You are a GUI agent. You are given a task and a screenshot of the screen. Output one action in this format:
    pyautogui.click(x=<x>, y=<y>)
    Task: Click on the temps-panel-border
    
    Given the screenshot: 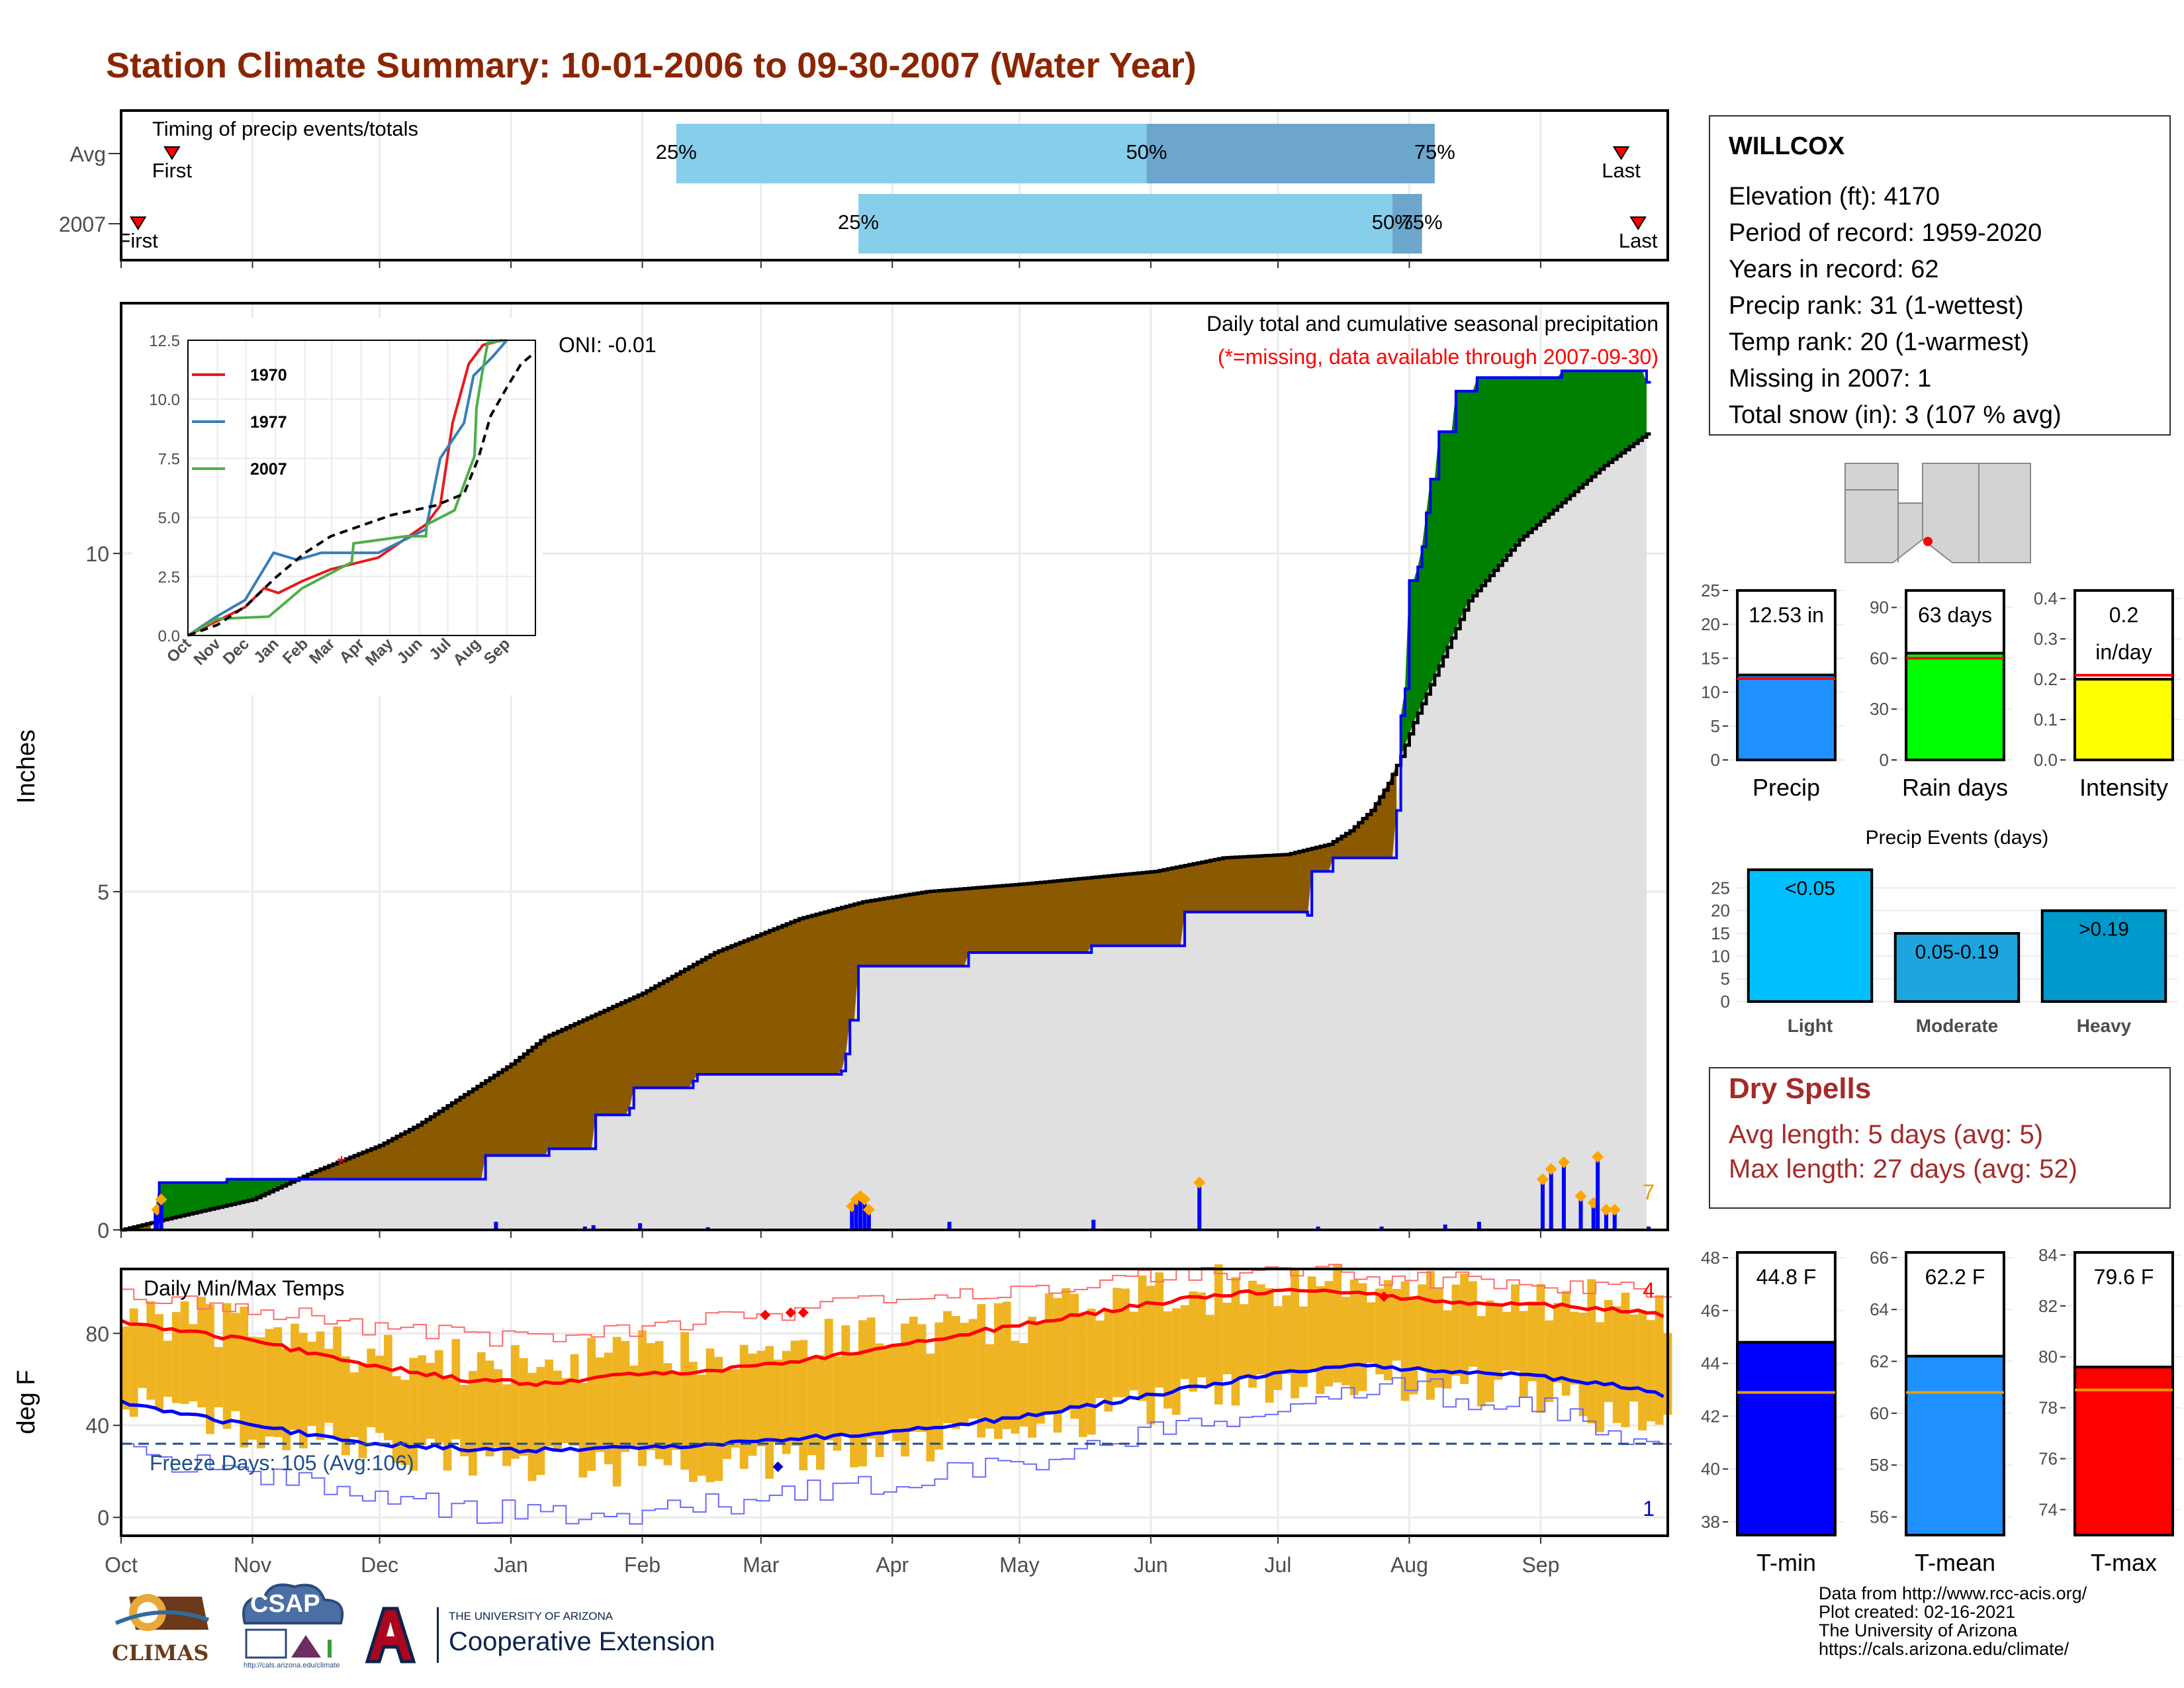 What is the action you would take?
    pyautogui.click(x=894, y=1402)
    